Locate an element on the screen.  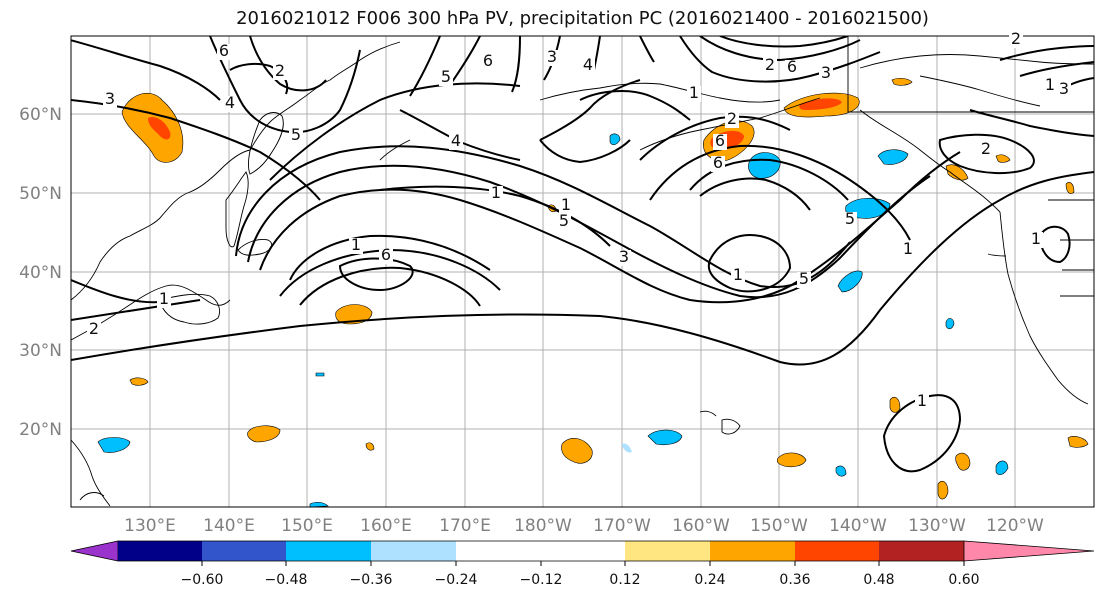
colorbar-tick-label: 0.24 is located at coordinates (709, 580).